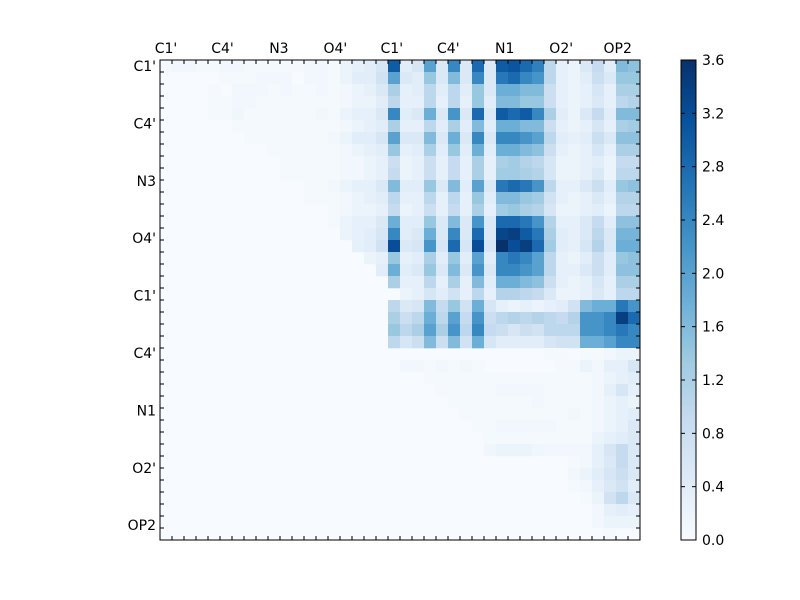 Image resolution: width=800 pixels, height=600 pixels. Describe the element at coordinates (144, 354) in the screenshot. I see `y-tick-label: C4'` at that location.